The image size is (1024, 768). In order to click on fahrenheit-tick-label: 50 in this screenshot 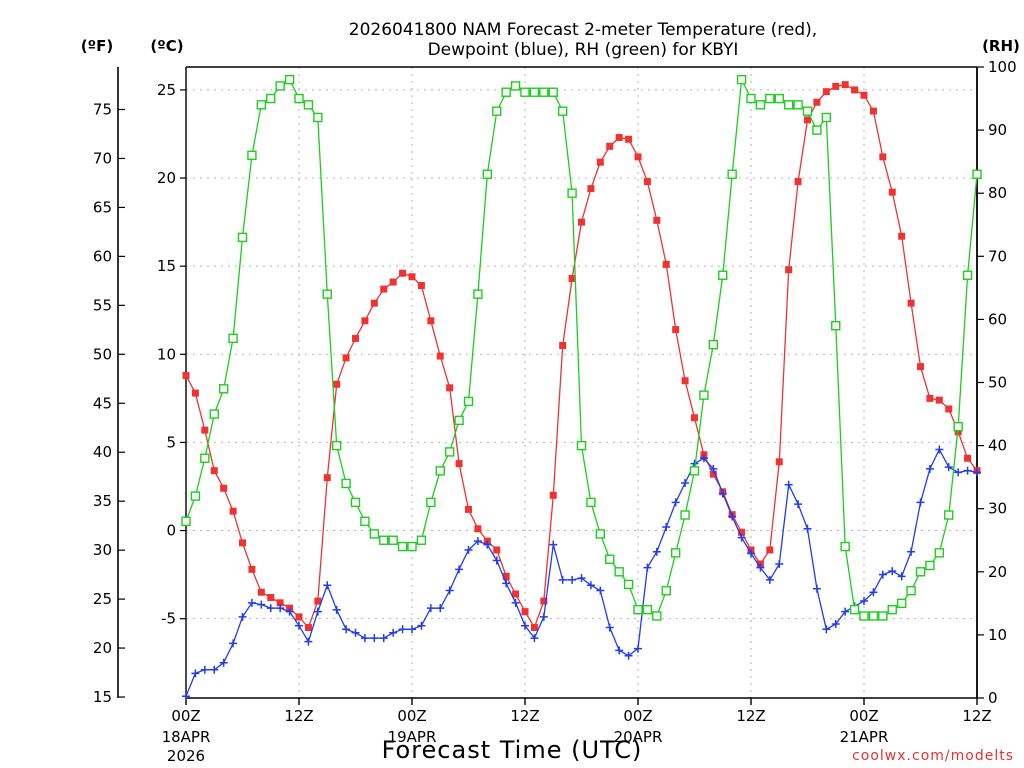, I will do `click(102, 354)`.